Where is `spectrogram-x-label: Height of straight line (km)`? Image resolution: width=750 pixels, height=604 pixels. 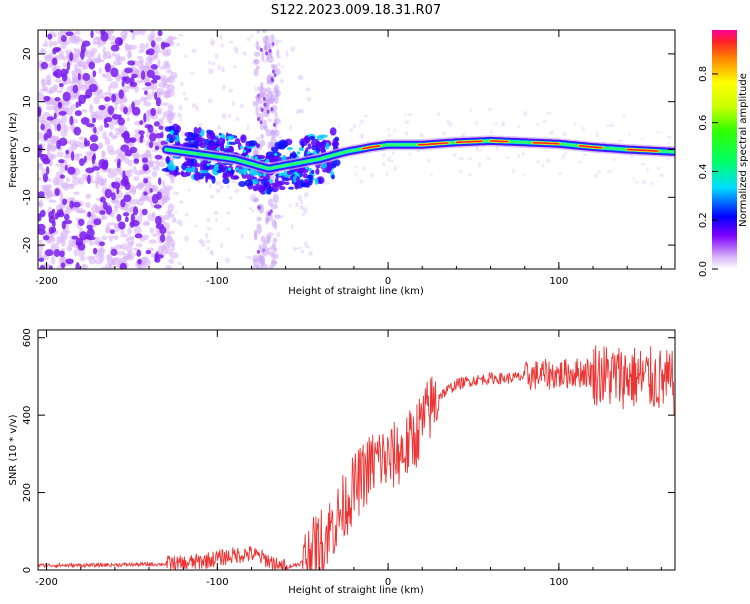
spectrogram-x-label: Height of straight line (km) is located at coordinates (356, 291).